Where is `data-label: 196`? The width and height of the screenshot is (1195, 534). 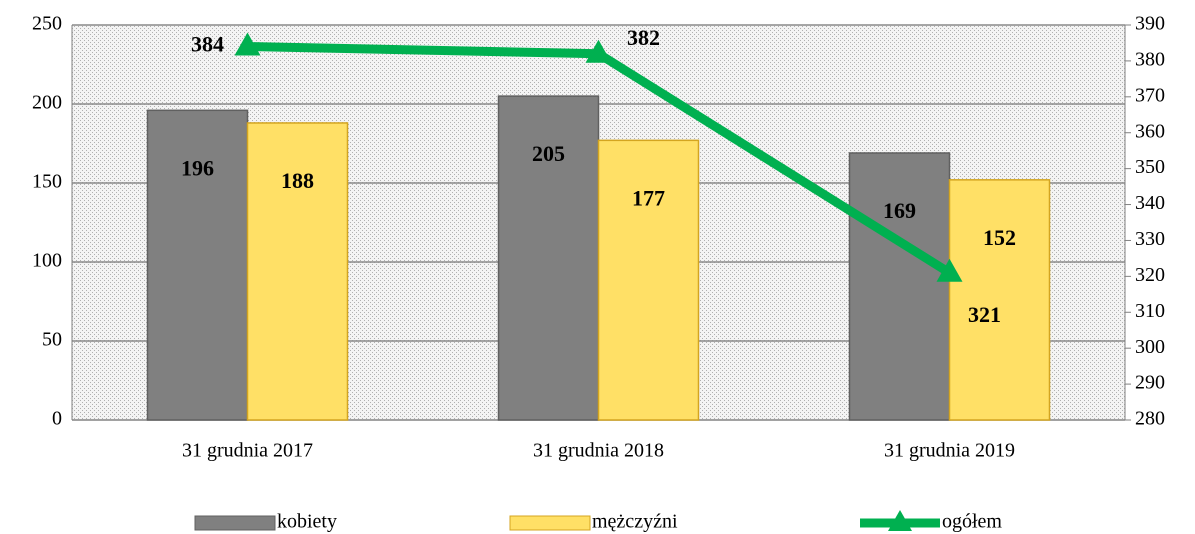
data-label: 196 is located at coordinates (197, 167).